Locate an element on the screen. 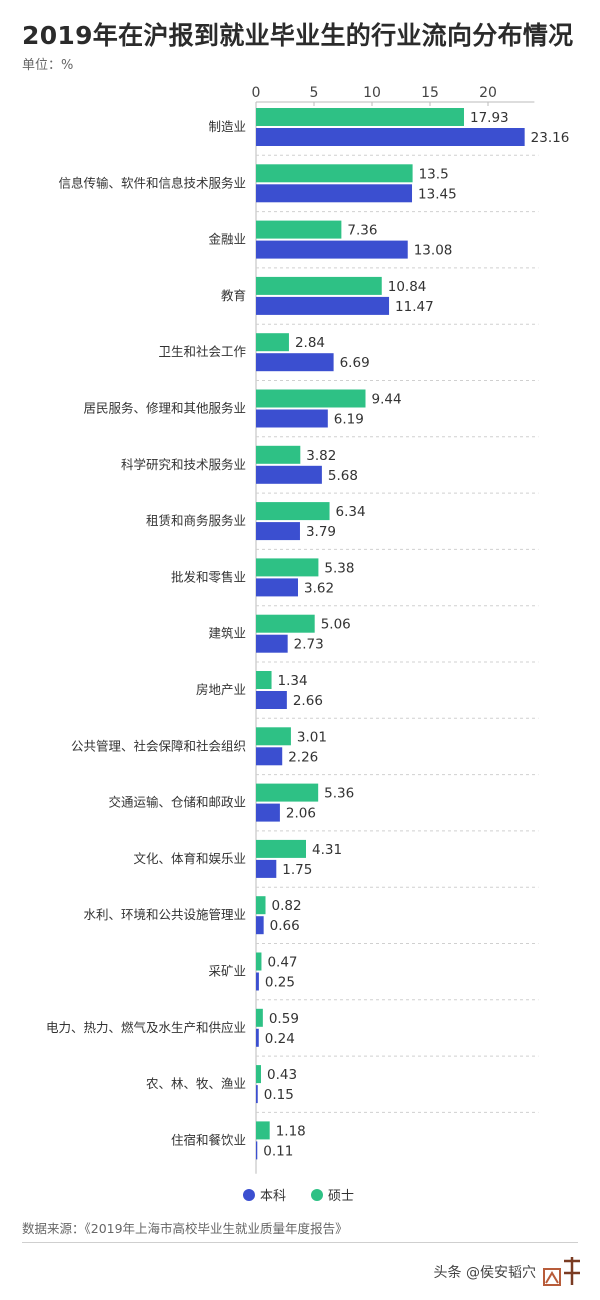 This screenshot has height=1300, width=600. value-label-master: 10.84 is located at coordinates (407, 287).